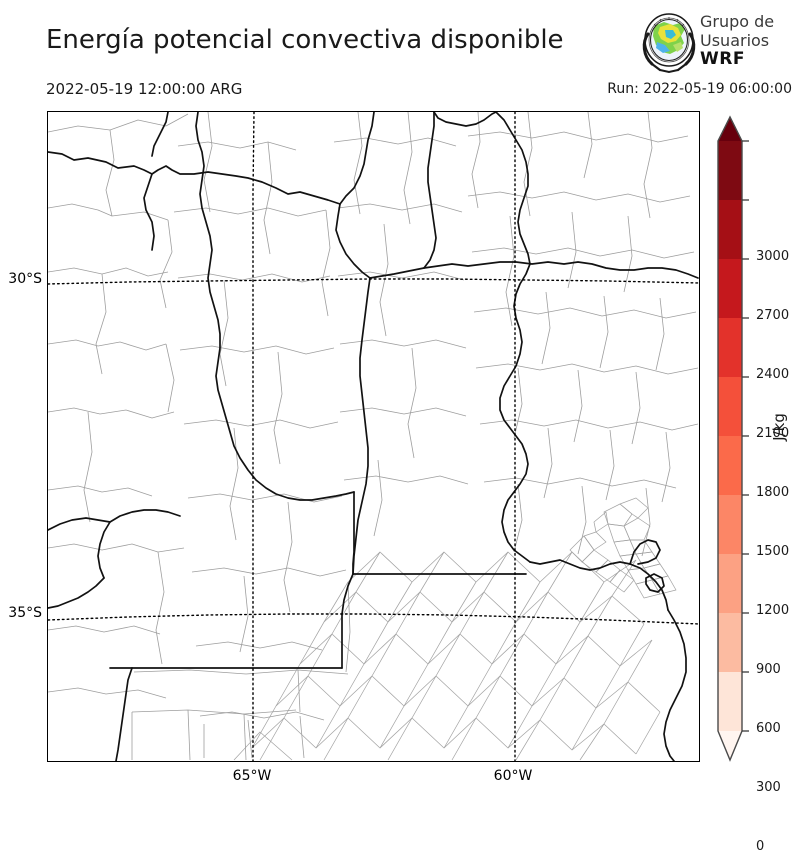  I want to click on wrf-user-group-logo: Grupo de Usuarios WRF, so click(716, 43).